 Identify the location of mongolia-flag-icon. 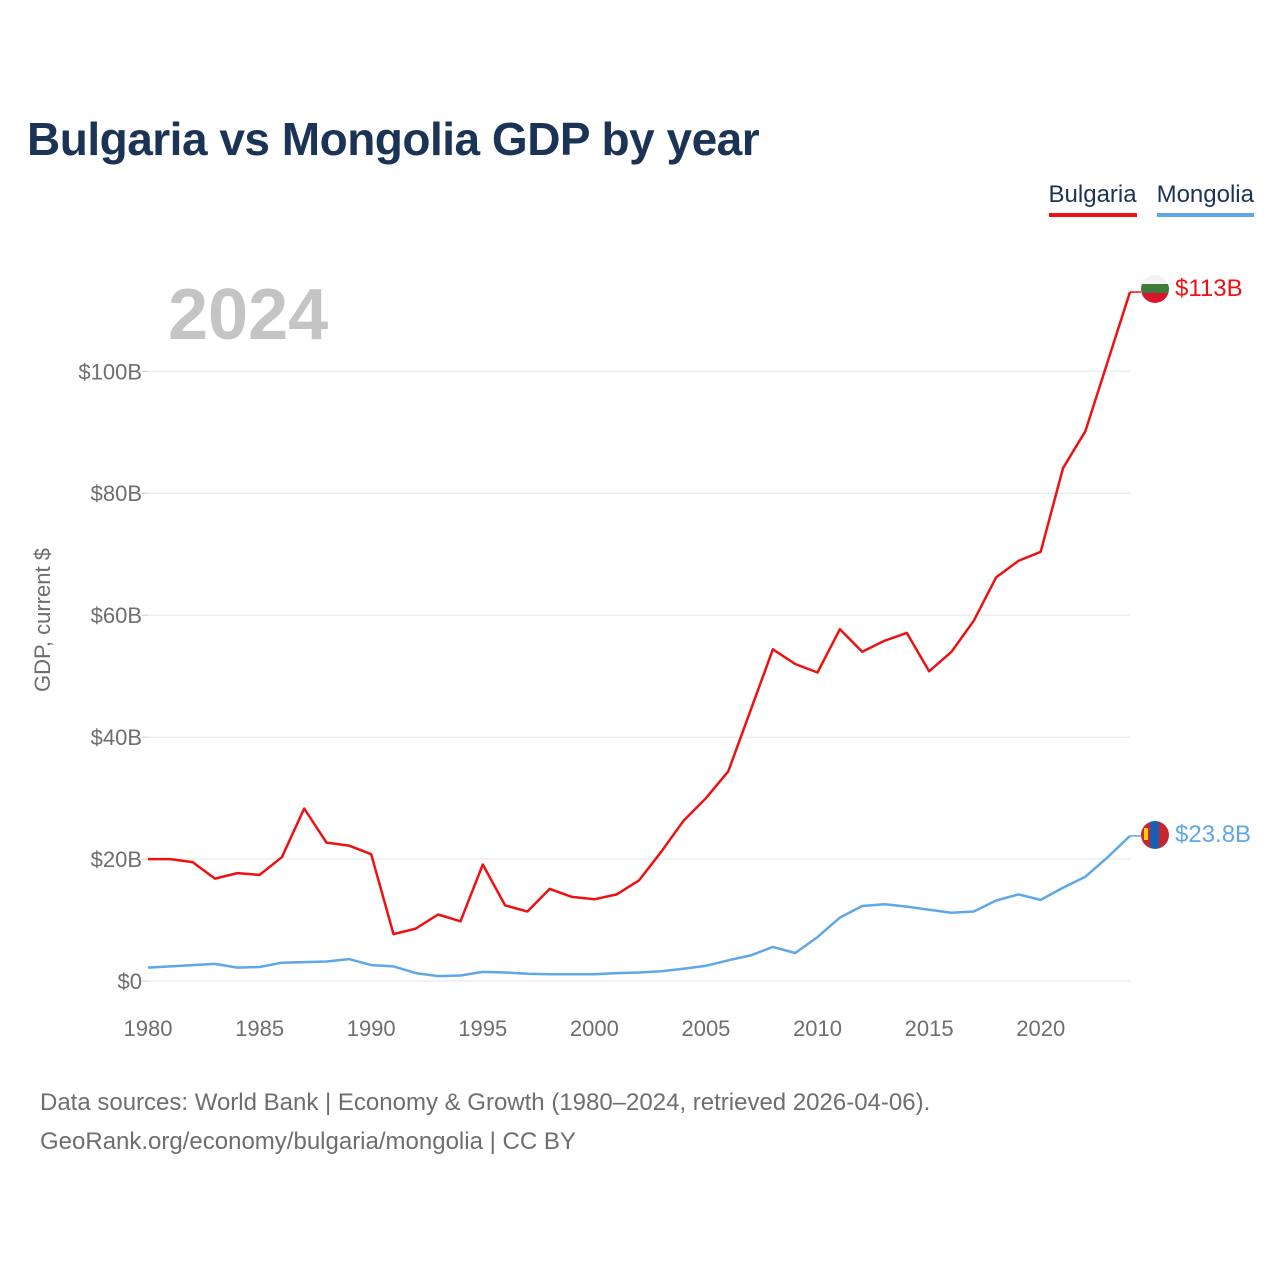
(1155, 835).